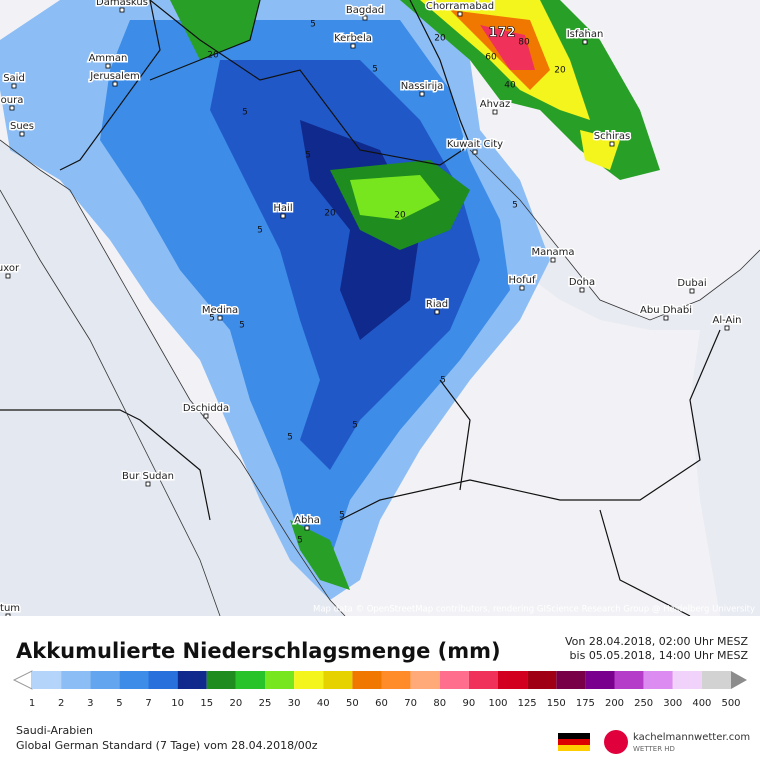 This screenshot has height=764, width=760. I want to click on precip-schiras, so click(600, 150).